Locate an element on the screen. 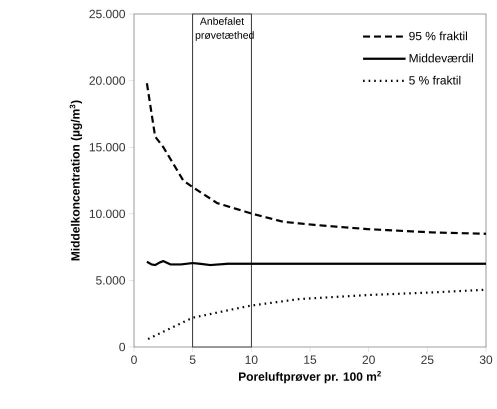 Image resolution: width=497 pixels, height=409 pixels. x-tick-label: 25 is located at coordinates (427, 360).